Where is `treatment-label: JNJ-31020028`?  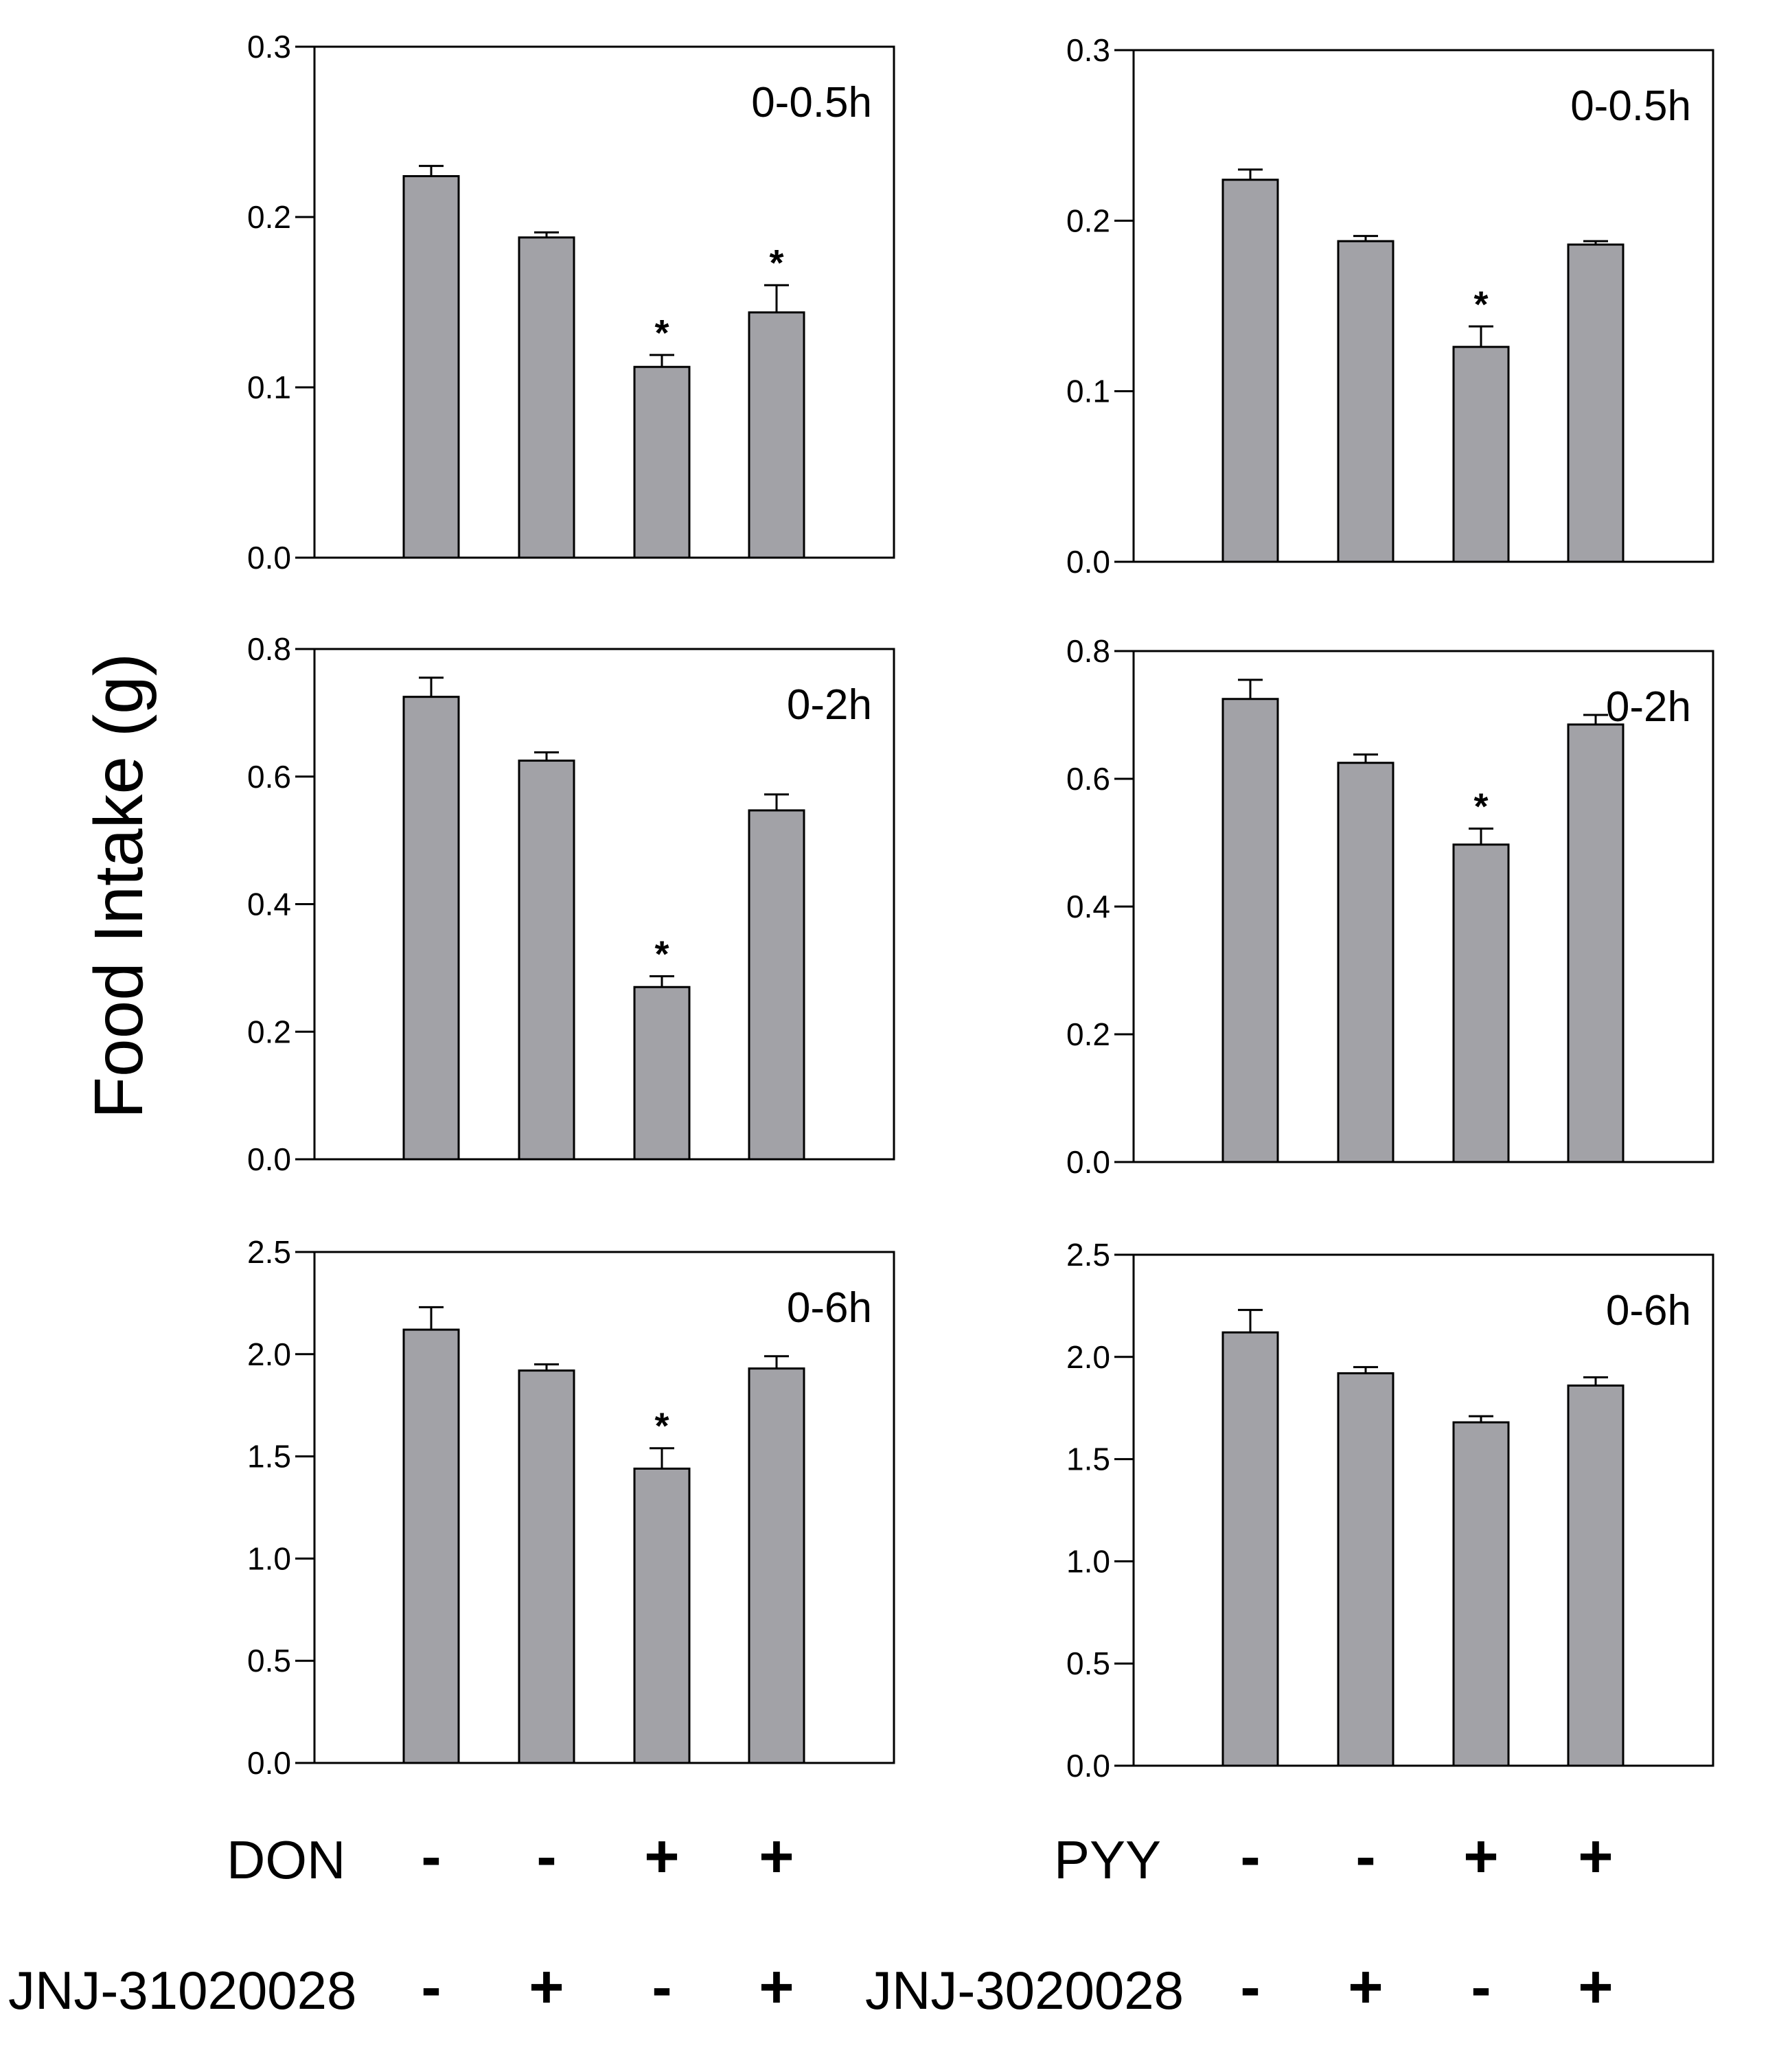
treatment-label: JNJ-31020028 is located at coordinates (182, 1990).